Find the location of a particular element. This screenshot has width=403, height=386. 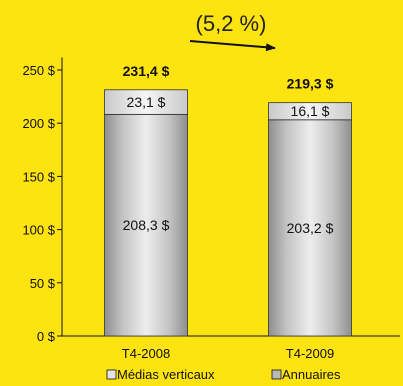

legend-swatch-annuaires is located at coordinates (276, 374).